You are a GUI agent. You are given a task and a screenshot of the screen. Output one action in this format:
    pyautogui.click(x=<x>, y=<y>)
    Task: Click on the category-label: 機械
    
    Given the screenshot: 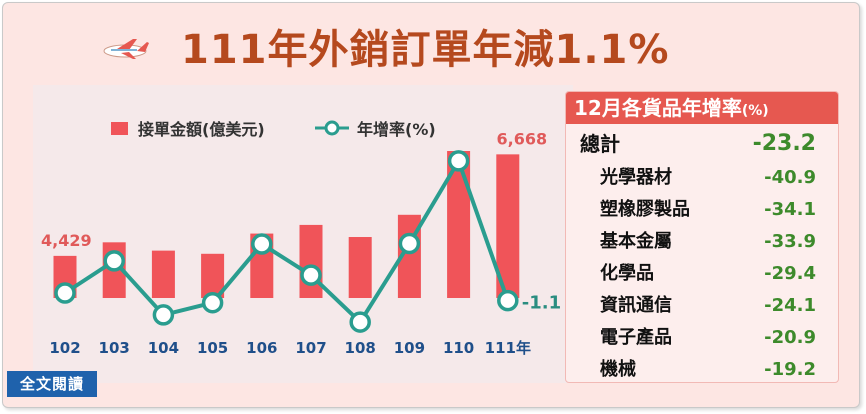 What is the action you would take?
    pyautogui.click(x=618, y=369)
    